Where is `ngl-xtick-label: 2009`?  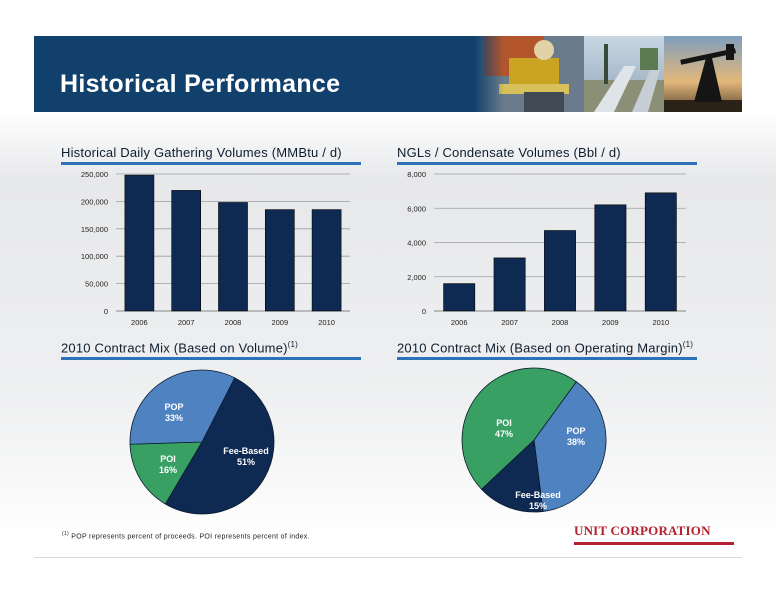 ngl-xtick-label: 2009 is located at coordinates (610, 322).